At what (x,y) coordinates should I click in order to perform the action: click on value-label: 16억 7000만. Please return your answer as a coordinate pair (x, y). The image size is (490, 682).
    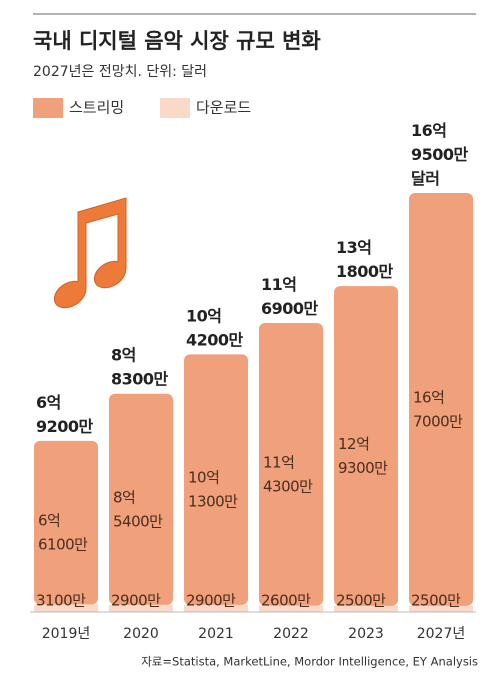
    Looking at the image, I should click on (438, 409).